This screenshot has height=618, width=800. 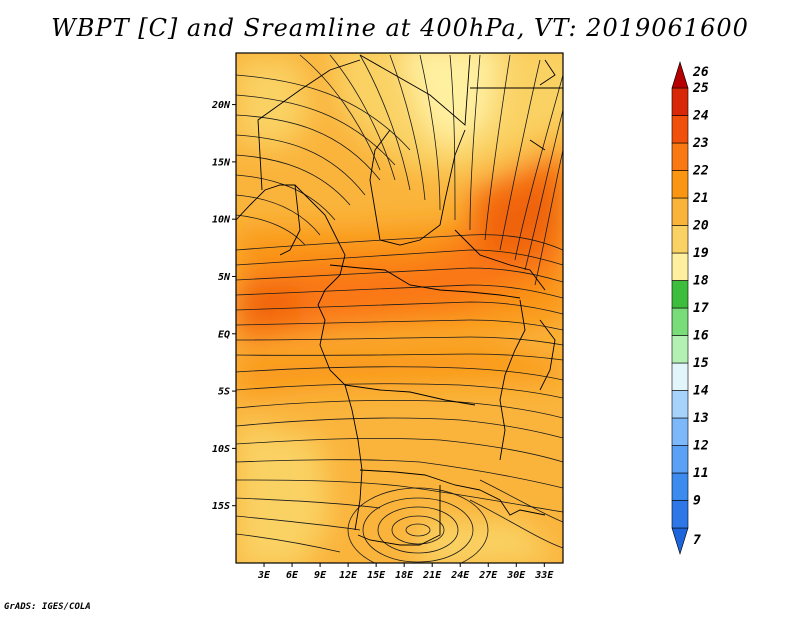 What do you see at coordinates (221, 449) in the screenshot?
I see `lat-tick-label: 10S` at bounding box center [221, 449].